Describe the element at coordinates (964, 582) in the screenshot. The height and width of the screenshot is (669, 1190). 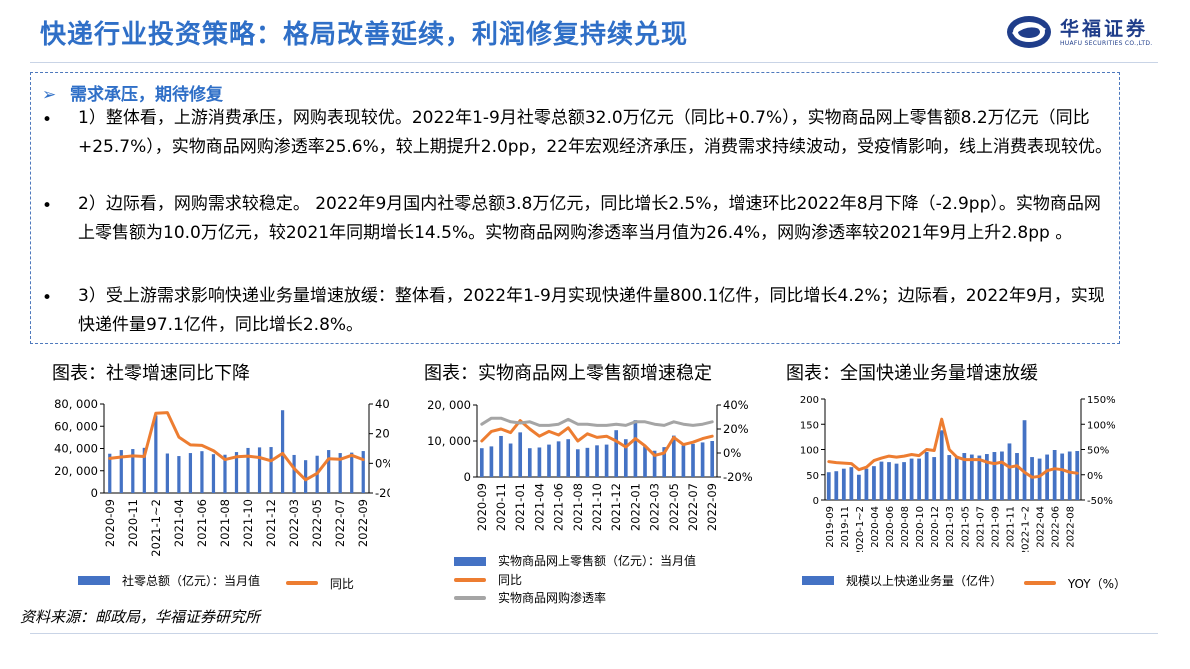
I see `chart-3-legend: 规模以上快递业务量（亿件） YOY（%）` at that location.